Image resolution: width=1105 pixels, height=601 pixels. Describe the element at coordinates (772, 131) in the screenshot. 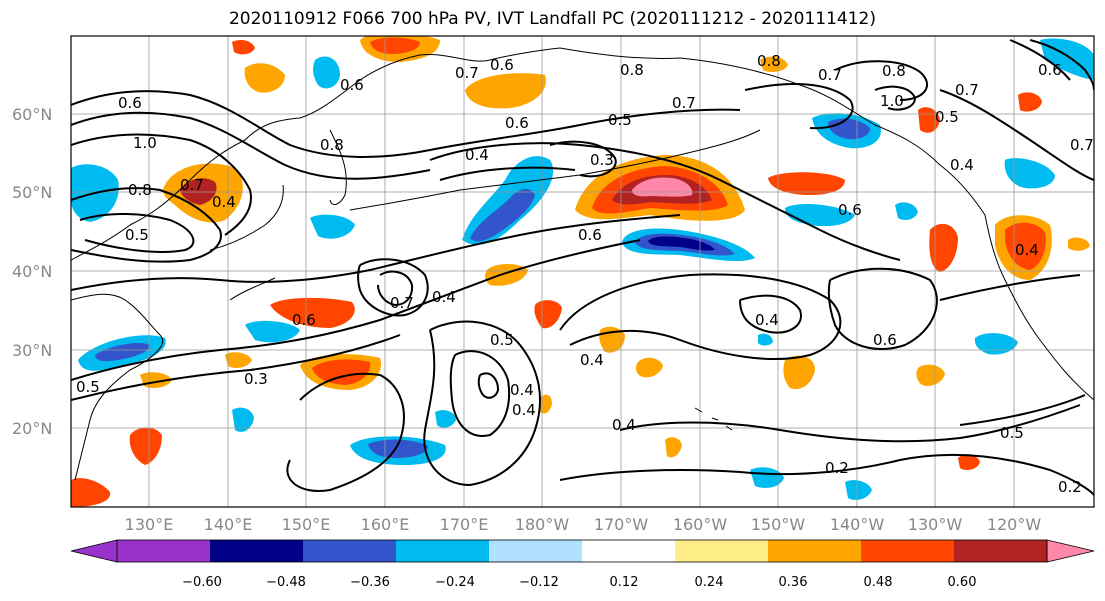

I see `coast-alaska` at that location.